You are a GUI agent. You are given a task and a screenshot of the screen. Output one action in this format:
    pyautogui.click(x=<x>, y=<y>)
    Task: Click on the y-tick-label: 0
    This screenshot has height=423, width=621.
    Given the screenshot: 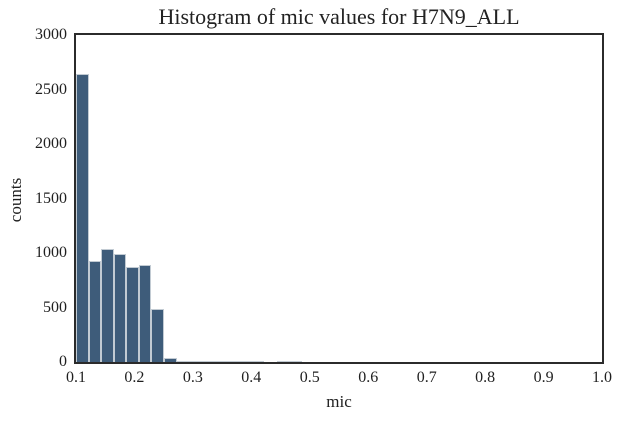 What is the action you would take?
    pyautogui.click(x=63, y=361)
    